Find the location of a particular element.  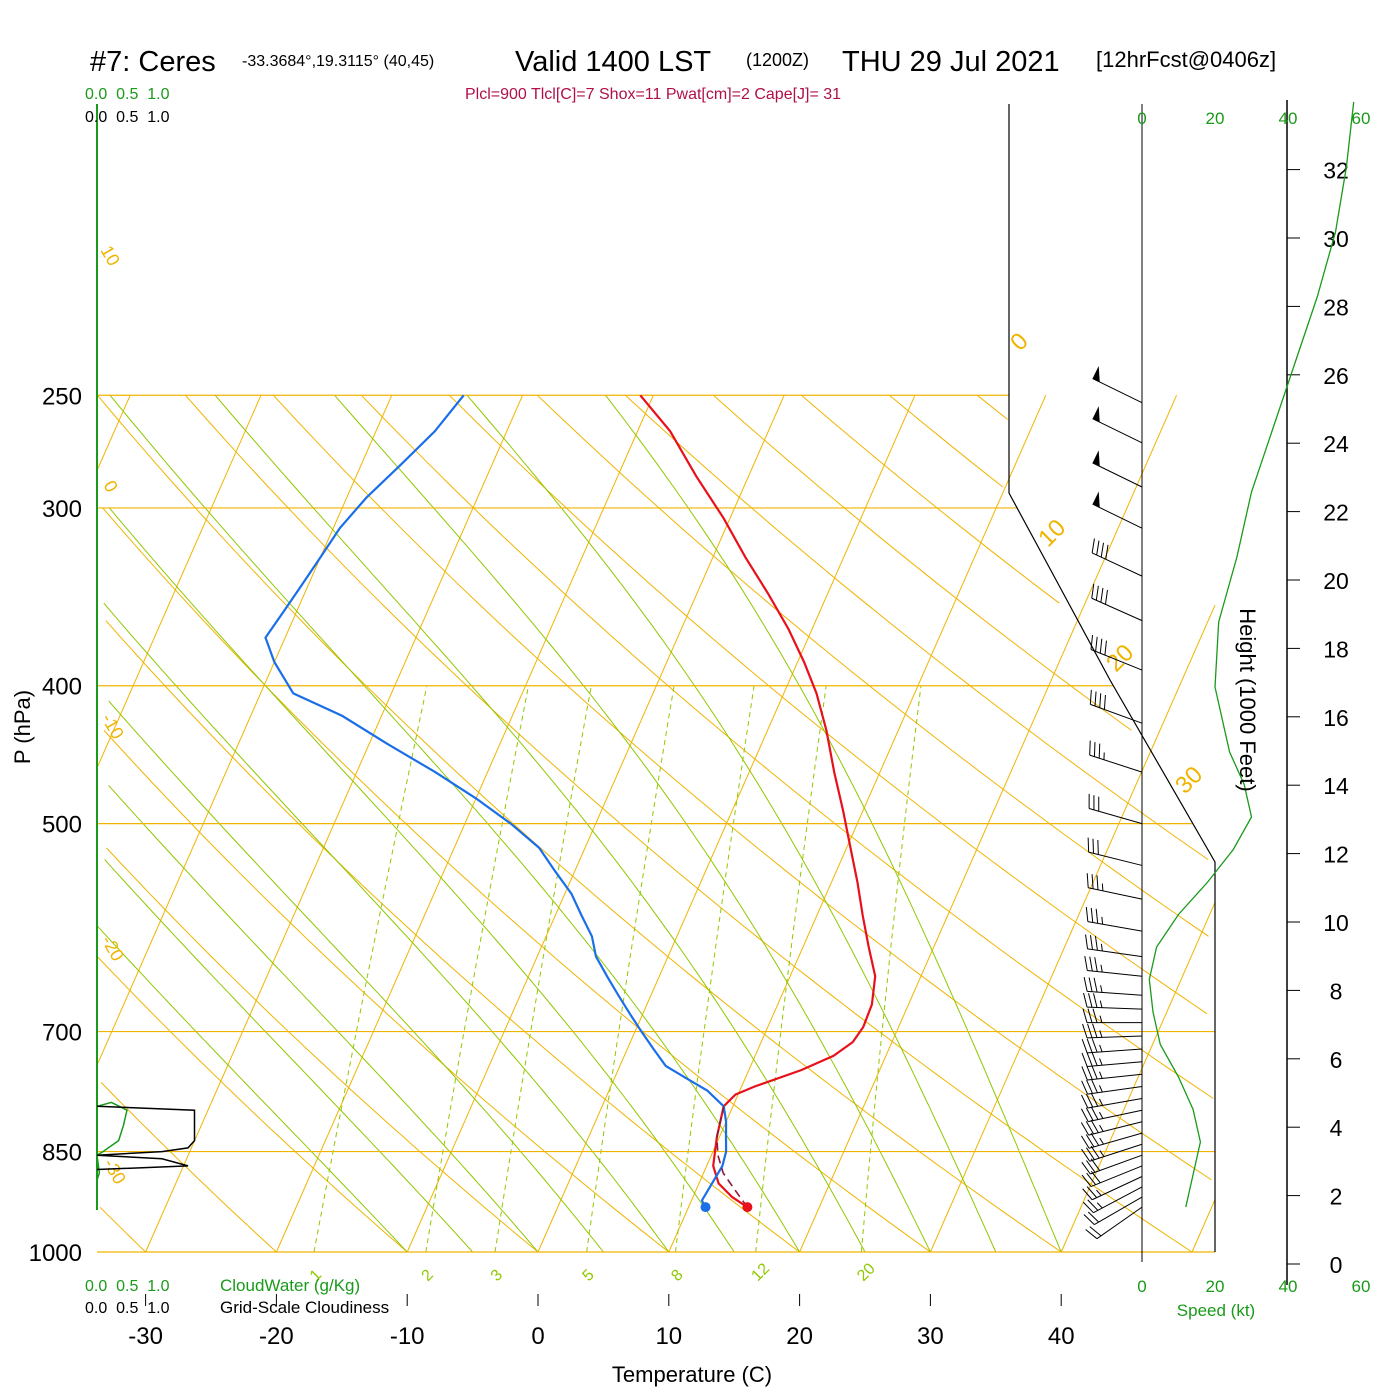

speed-tick-label-bottom: 60 is located at coordinates (1361, 1286).